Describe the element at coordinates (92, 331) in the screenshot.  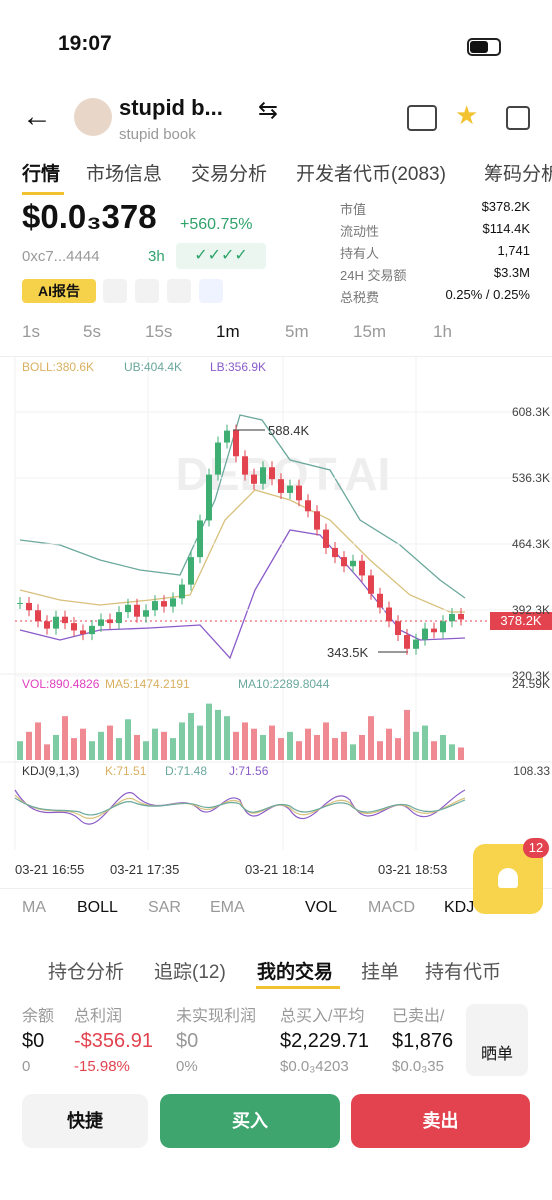
I see `interval: 5s` at that location.